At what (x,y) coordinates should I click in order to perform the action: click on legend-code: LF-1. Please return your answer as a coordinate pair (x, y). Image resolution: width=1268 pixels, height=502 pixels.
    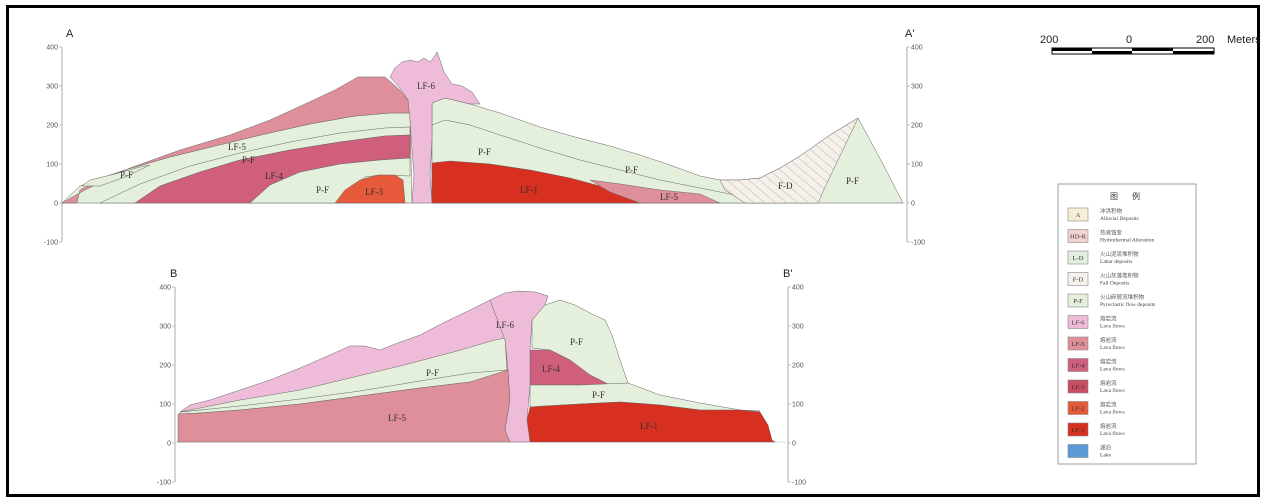
    Looking at the image, I should click on (1078, 430).